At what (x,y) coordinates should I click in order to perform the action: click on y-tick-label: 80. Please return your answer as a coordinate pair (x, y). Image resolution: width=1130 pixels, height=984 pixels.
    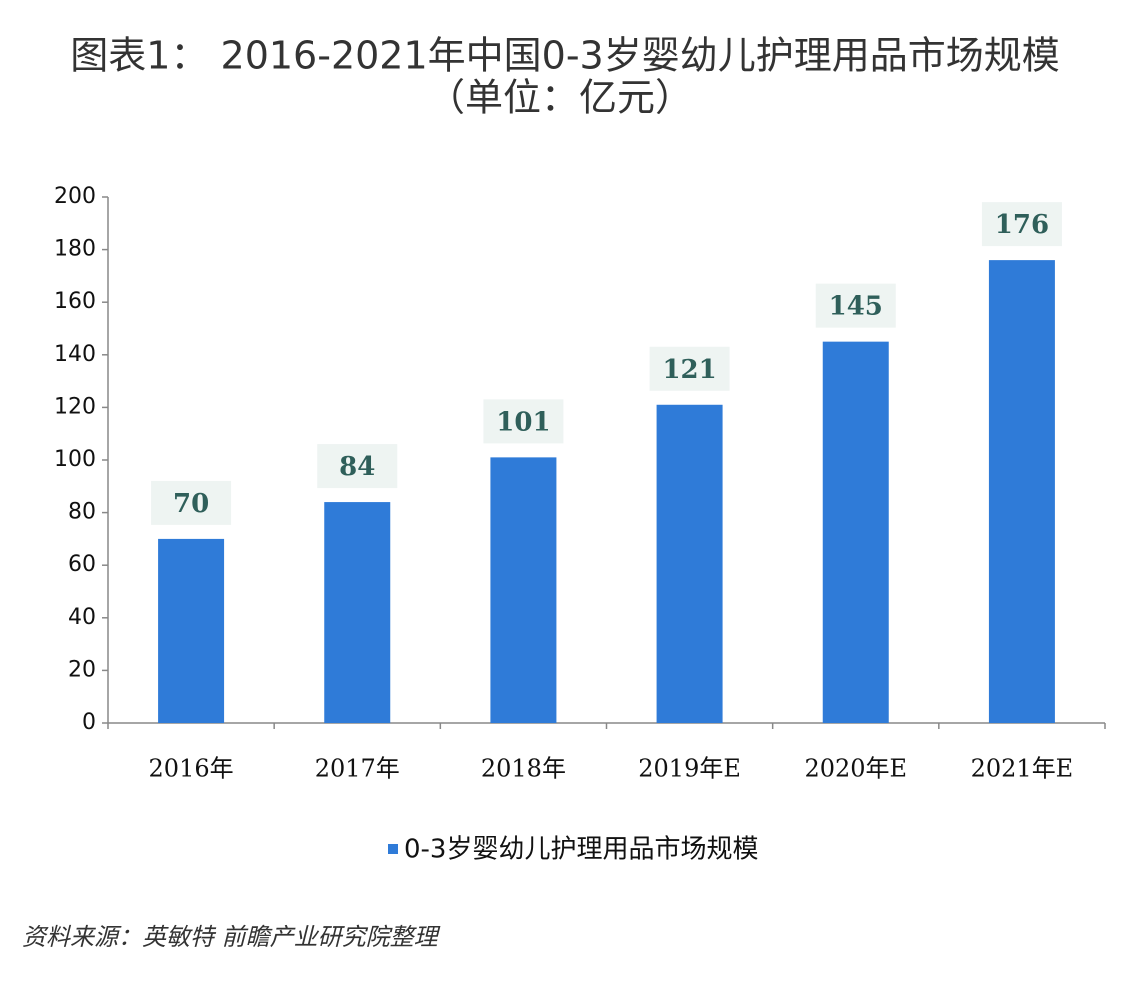
    Looking at the image, I should click on (82, 512).